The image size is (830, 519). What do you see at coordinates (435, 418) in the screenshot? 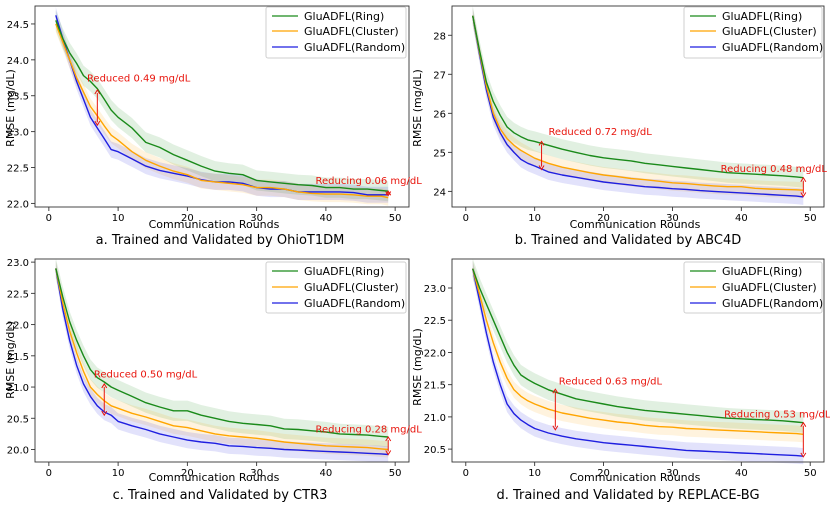
I see `y-tick-label-d: 21.0` at bounding box center [435, 418].